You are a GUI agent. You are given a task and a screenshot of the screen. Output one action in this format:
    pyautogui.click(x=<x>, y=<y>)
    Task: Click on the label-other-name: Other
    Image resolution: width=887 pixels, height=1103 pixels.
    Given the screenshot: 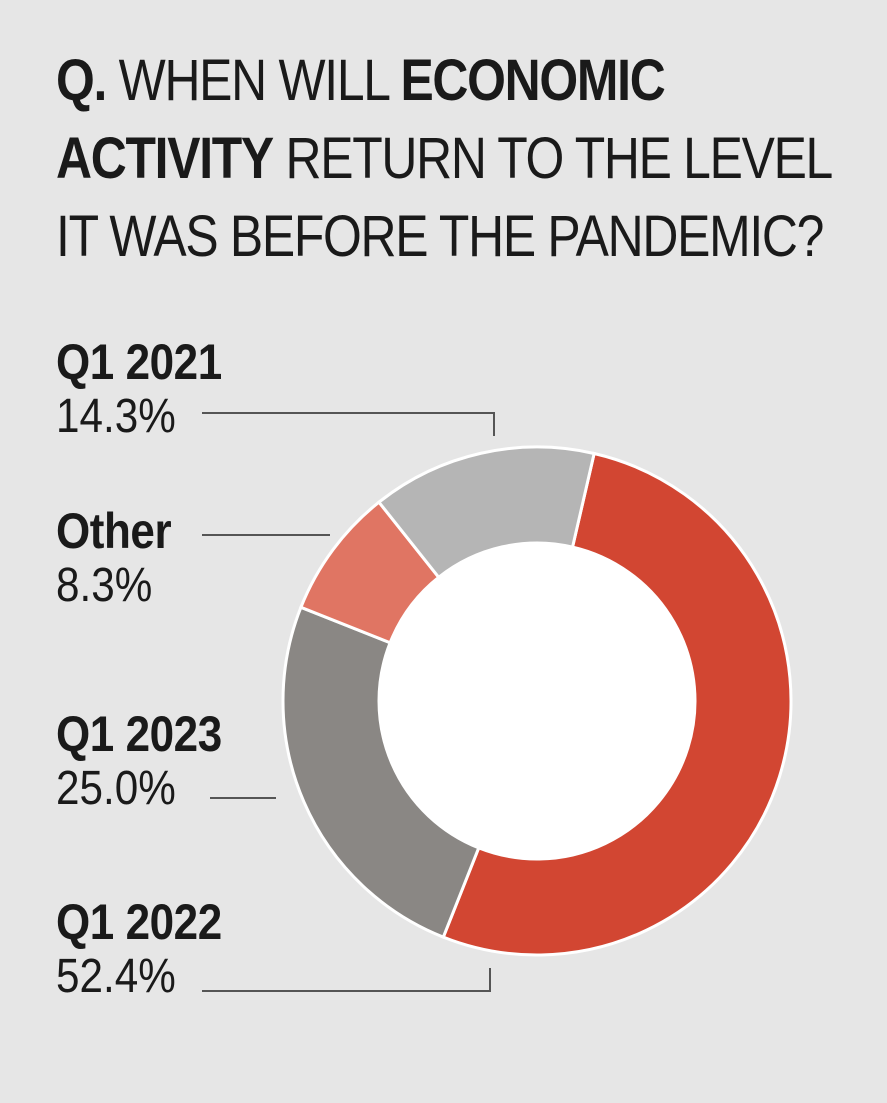 What is the action you would take?
    pyautogui.click(x=114, y=531)
    